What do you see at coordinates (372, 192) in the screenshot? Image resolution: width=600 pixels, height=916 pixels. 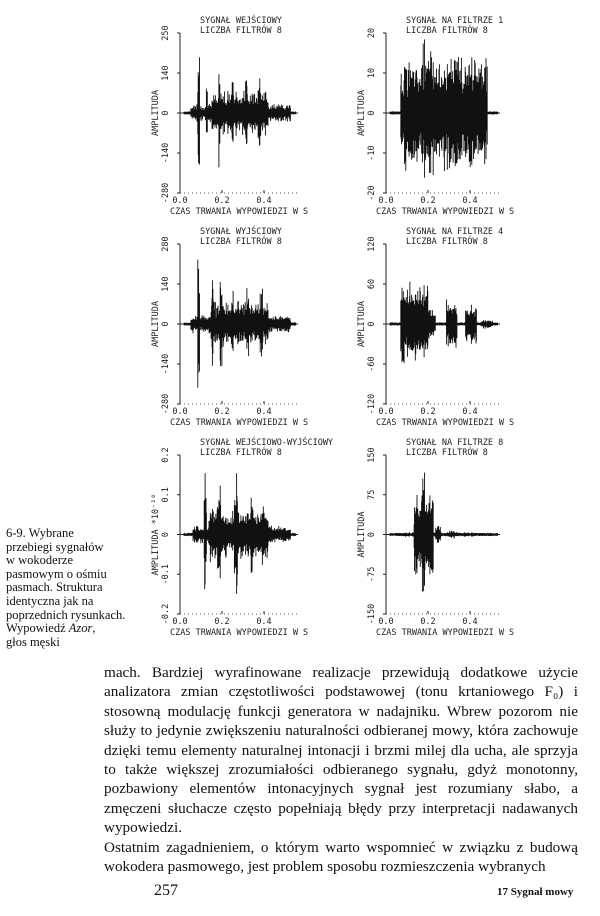 I see `y-tick-label: -20` at bounding box center [372, 192].